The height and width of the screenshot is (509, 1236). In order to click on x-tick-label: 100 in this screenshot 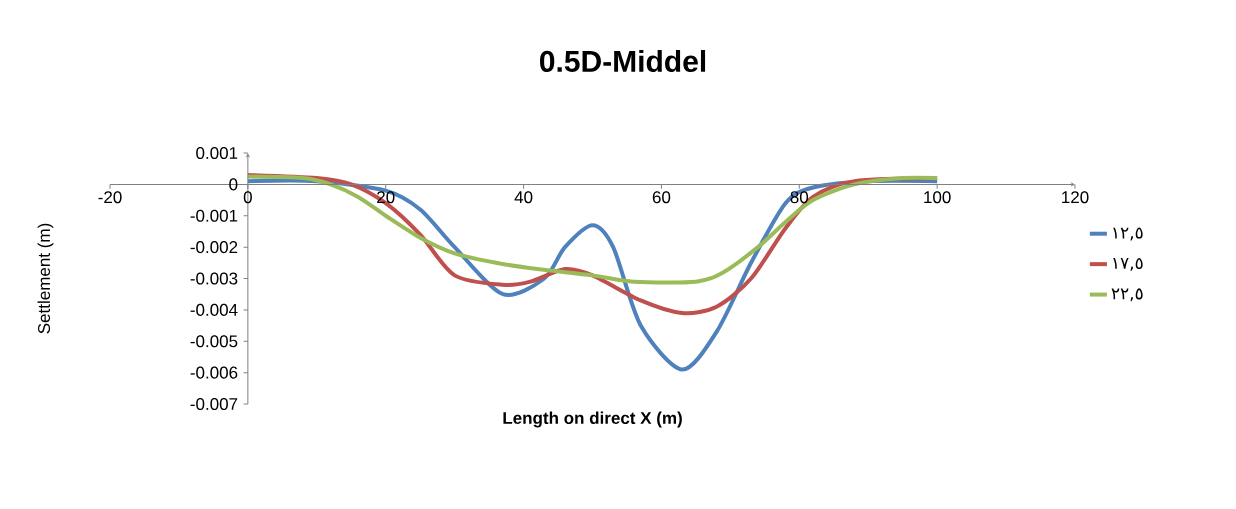, I will do `click(937, 197)`.